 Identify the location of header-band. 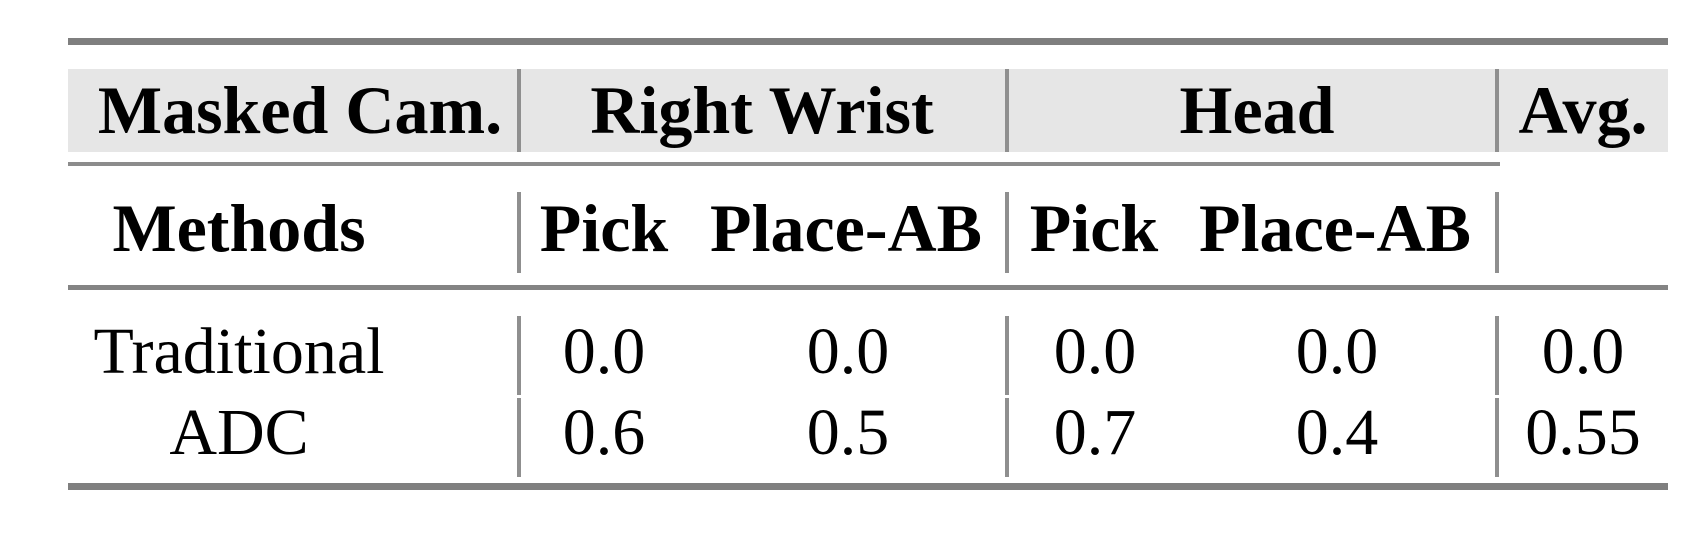
(868, 110).